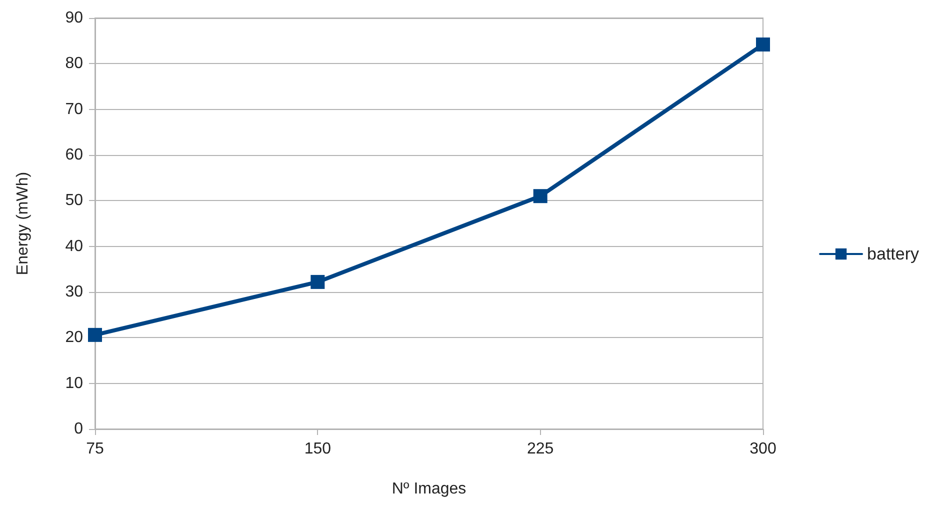 The image size is (926, 508). I want to click on y-tick-label: 0, so click(79, 429).